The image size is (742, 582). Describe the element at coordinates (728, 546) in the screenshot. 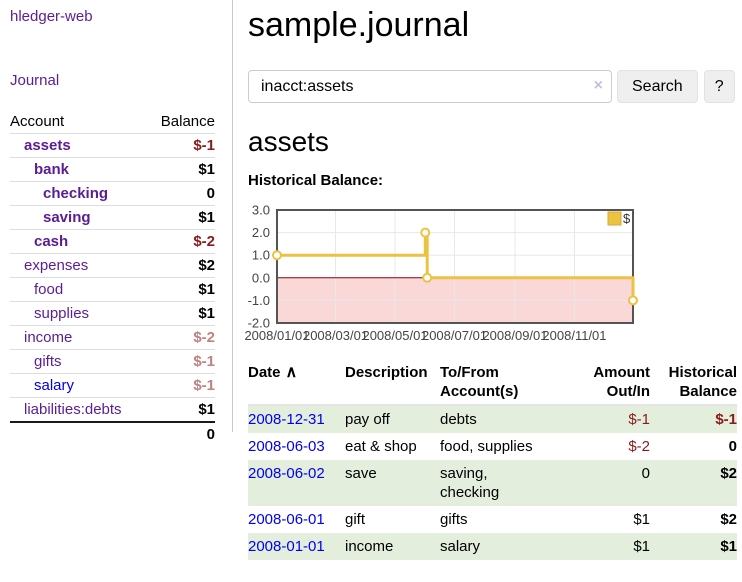

I see `transaction-balance: $1` at that location.